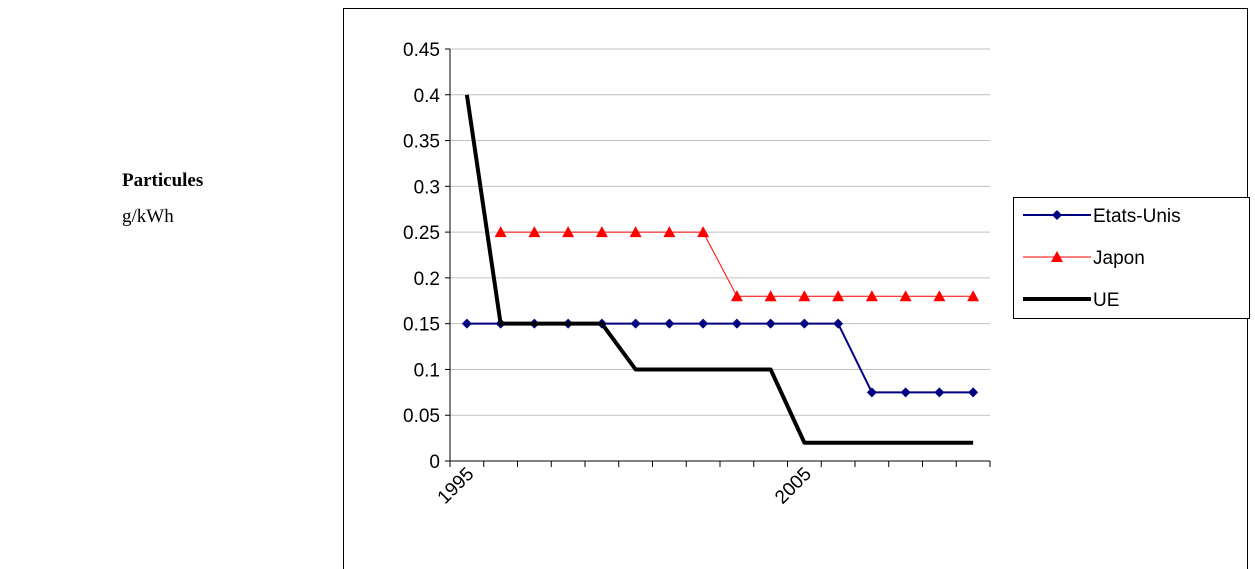 This screenshot has height=569, width=1255. I want to click on y-tick-label: 0.45, so click(421, 50).